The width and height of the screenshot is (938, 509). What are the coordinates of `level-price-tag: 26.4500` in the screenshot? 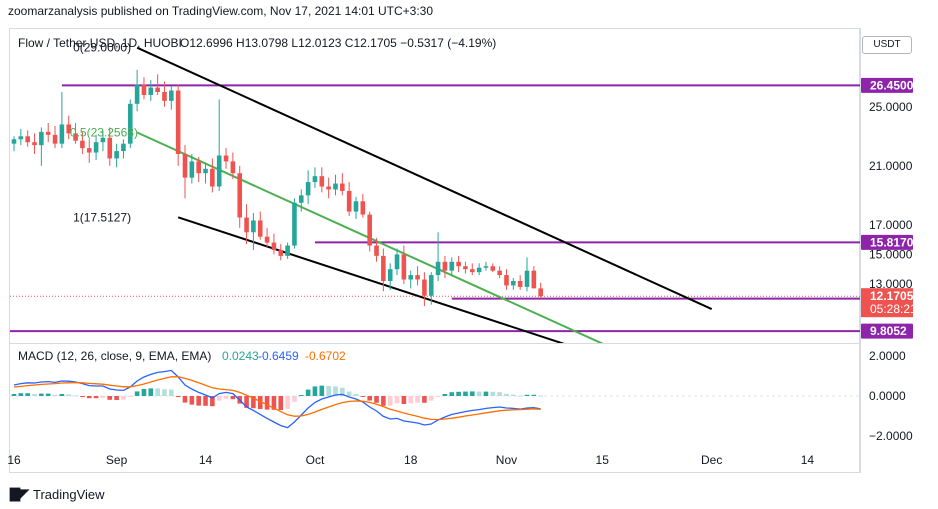 It's located at (887, 85).